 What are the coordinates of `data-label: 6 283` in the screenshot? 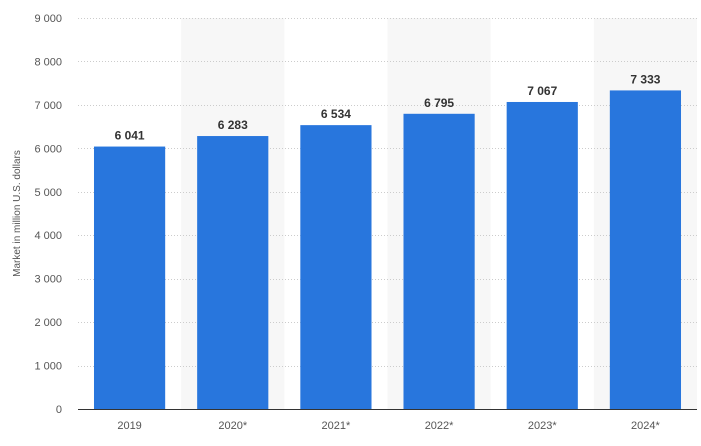 It's located at (233, 125).